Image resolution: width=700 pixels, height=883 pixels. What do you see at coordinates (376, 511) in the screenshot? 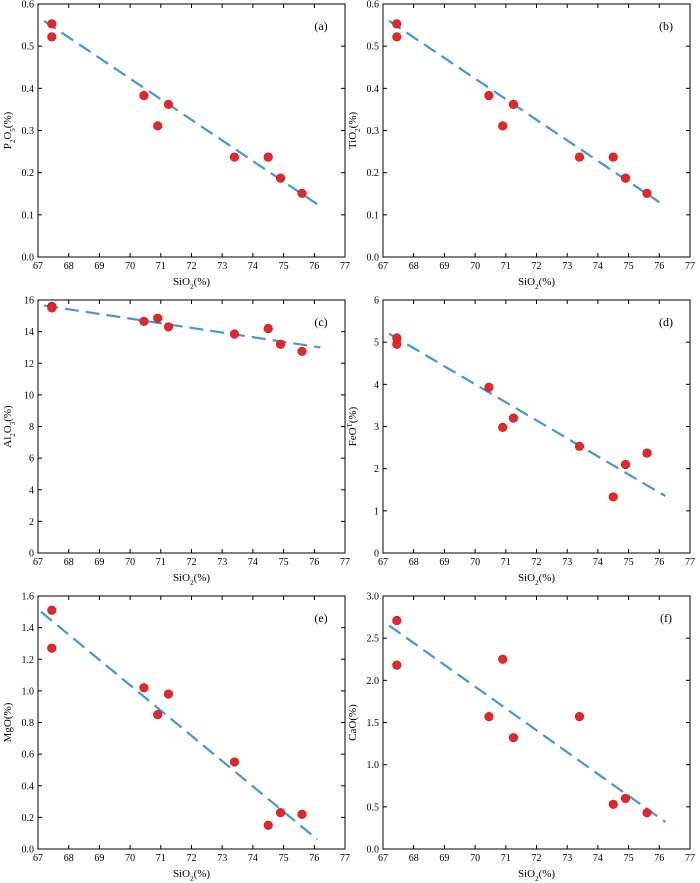
I see `y-tick-label: 1` at bounding box center [376, 511].